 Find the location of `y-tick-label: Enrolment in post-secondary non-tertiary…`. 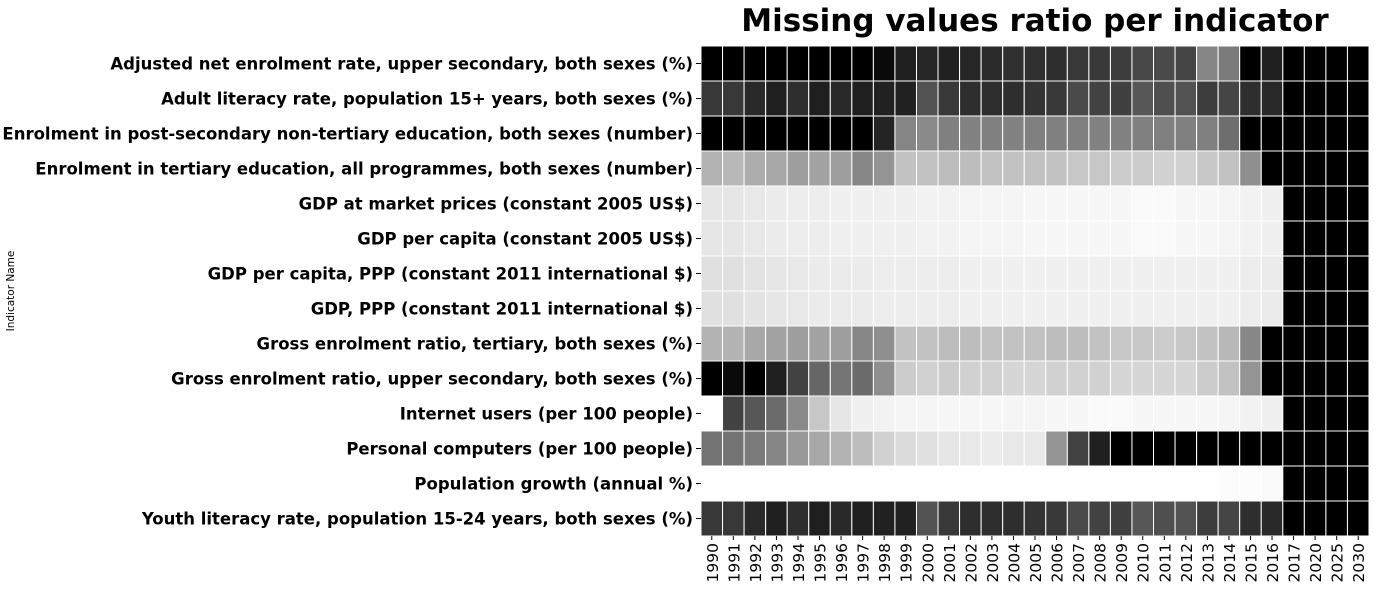

y-tick-label: Enrolment in post-secondary non-tertiary… is located at coordinates (347, 134).